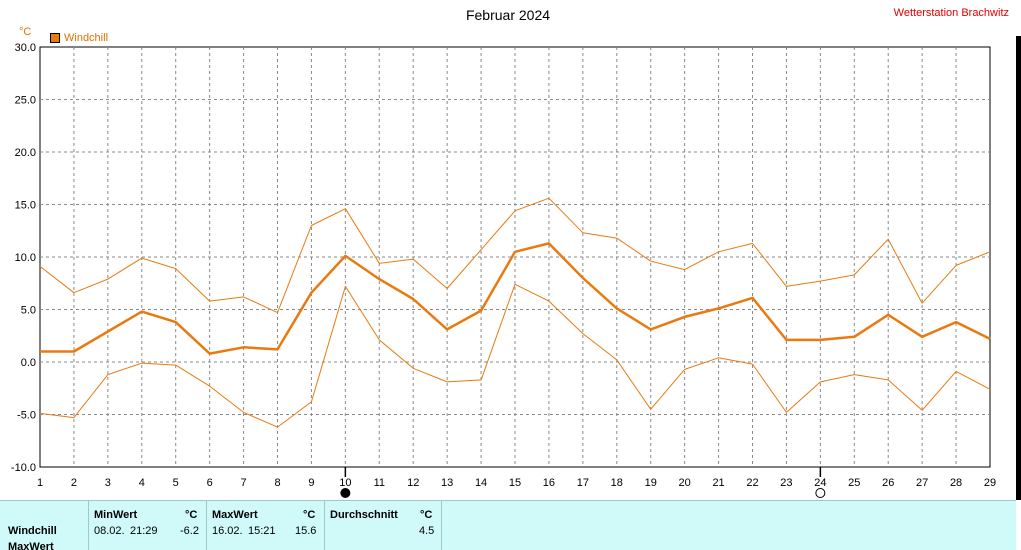 This screenshot has height=550, width=1021. I want to click on x-tick-label: 22, so click(752, 483).